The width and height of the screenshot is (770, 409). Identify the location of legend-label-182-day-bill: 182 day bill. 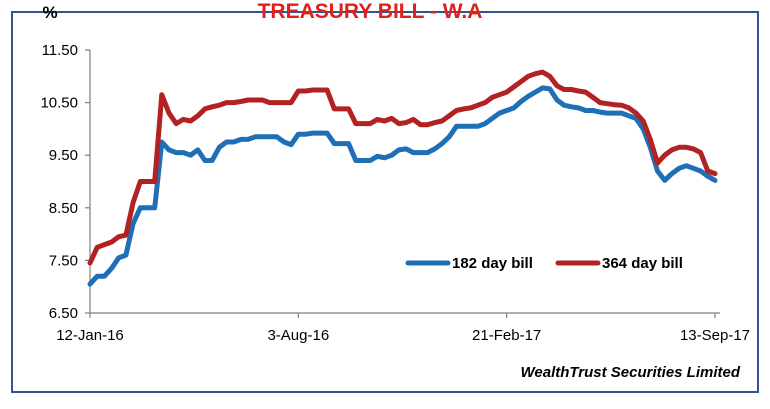
(492, 263).